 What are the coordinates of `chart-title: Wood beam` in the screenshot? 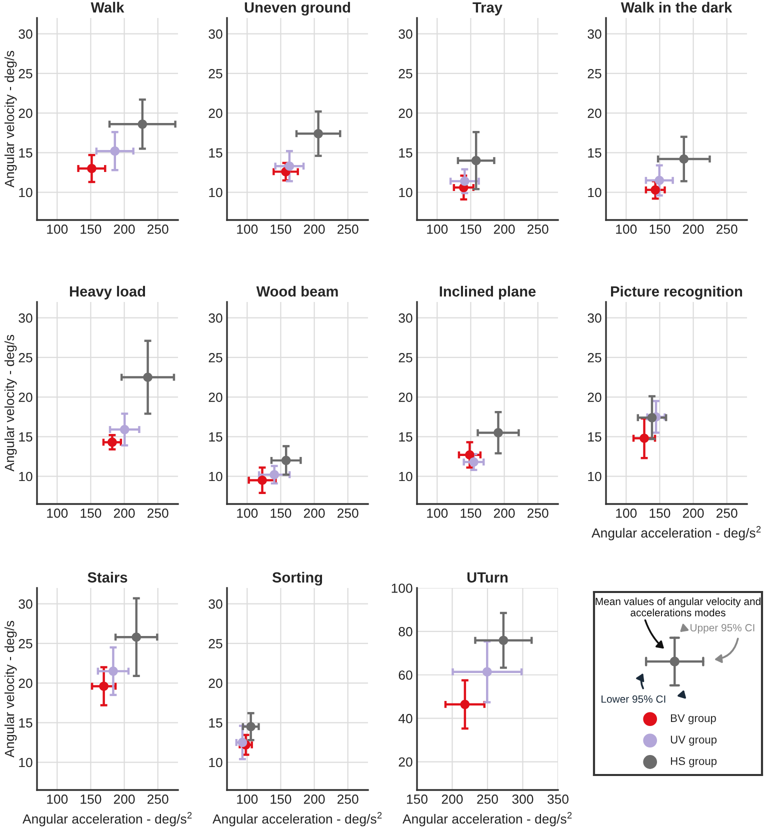 It's located at (297, 291).